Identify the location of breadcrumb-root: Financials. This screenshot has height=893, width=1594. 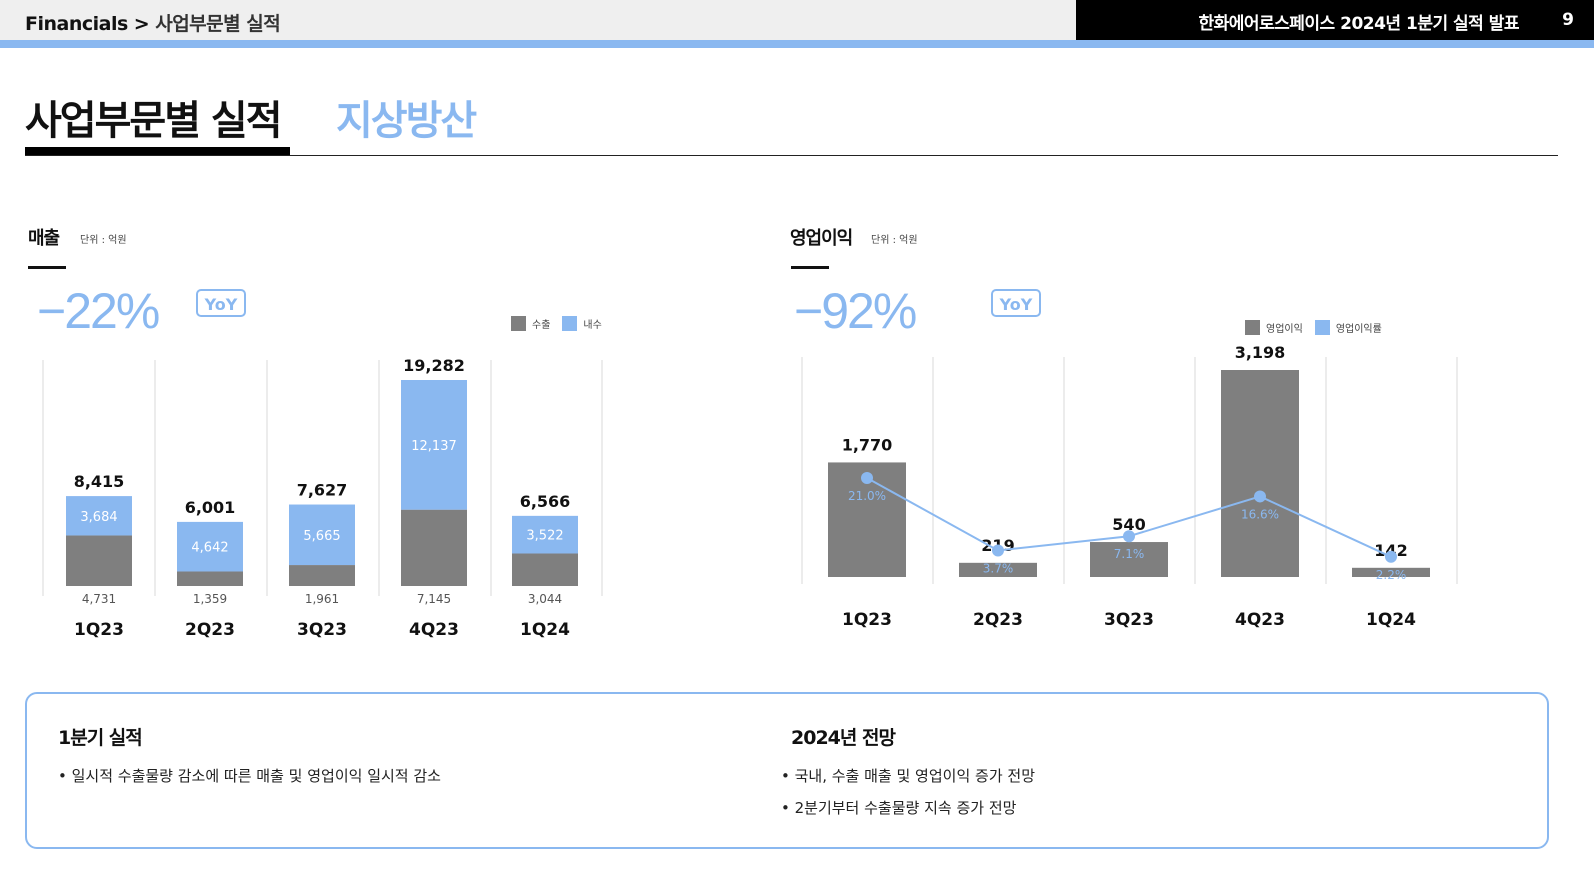
(76, 24).